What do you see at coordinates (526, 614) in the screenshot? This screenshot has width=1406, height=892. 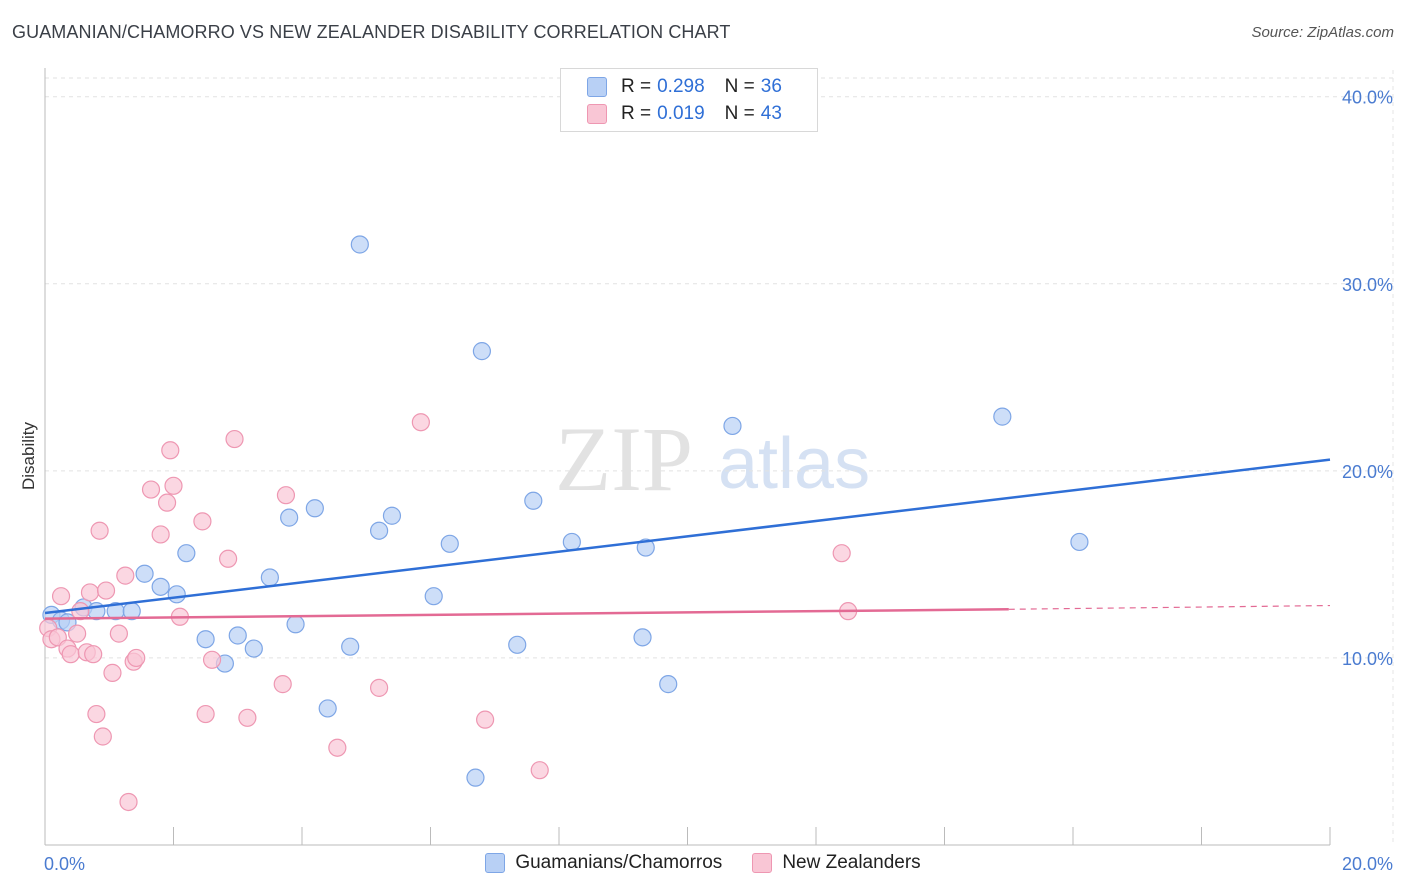 I see `new-zealander-trend-line` at bounding box center [526, 614].